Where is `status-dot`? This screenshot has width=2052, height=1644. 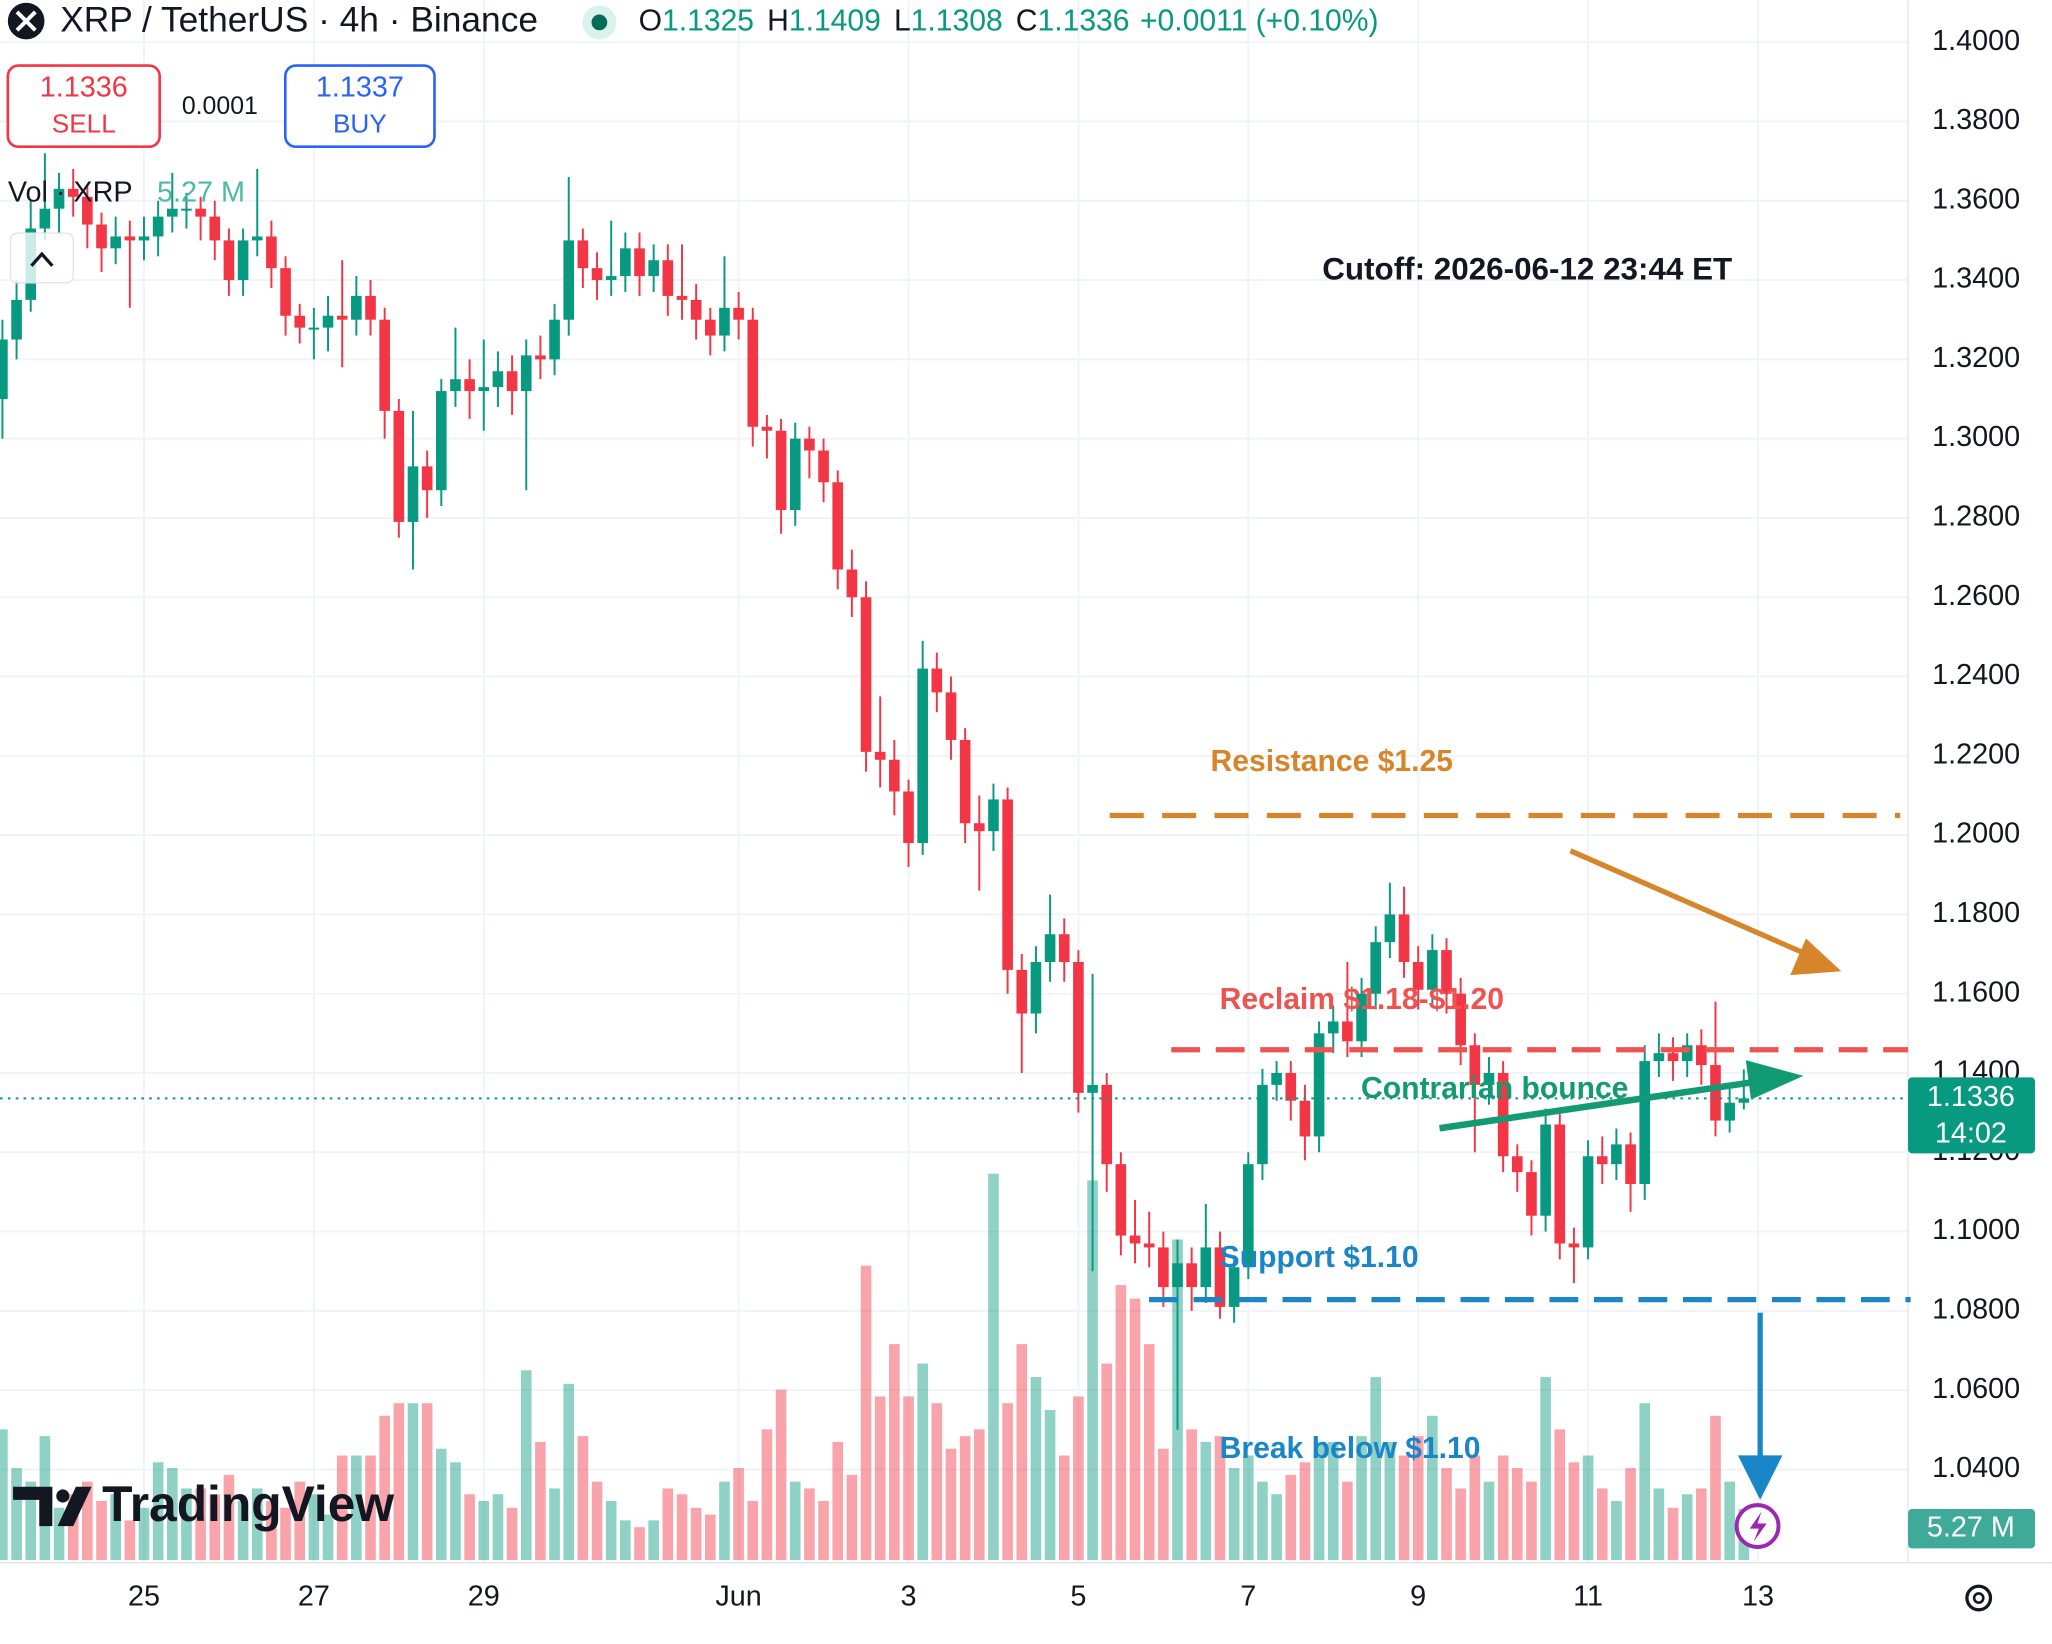 status-dot is located at coordinates (599, 22).